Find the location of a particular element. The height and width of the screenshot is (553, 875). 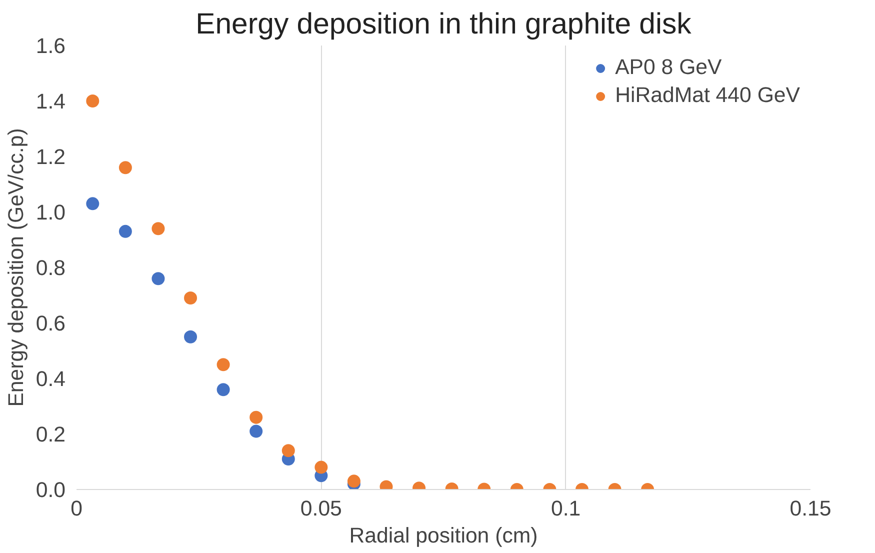

y-axis-title: Energy deposition (GeV/cc.p) is located at coordinates (16, 267).